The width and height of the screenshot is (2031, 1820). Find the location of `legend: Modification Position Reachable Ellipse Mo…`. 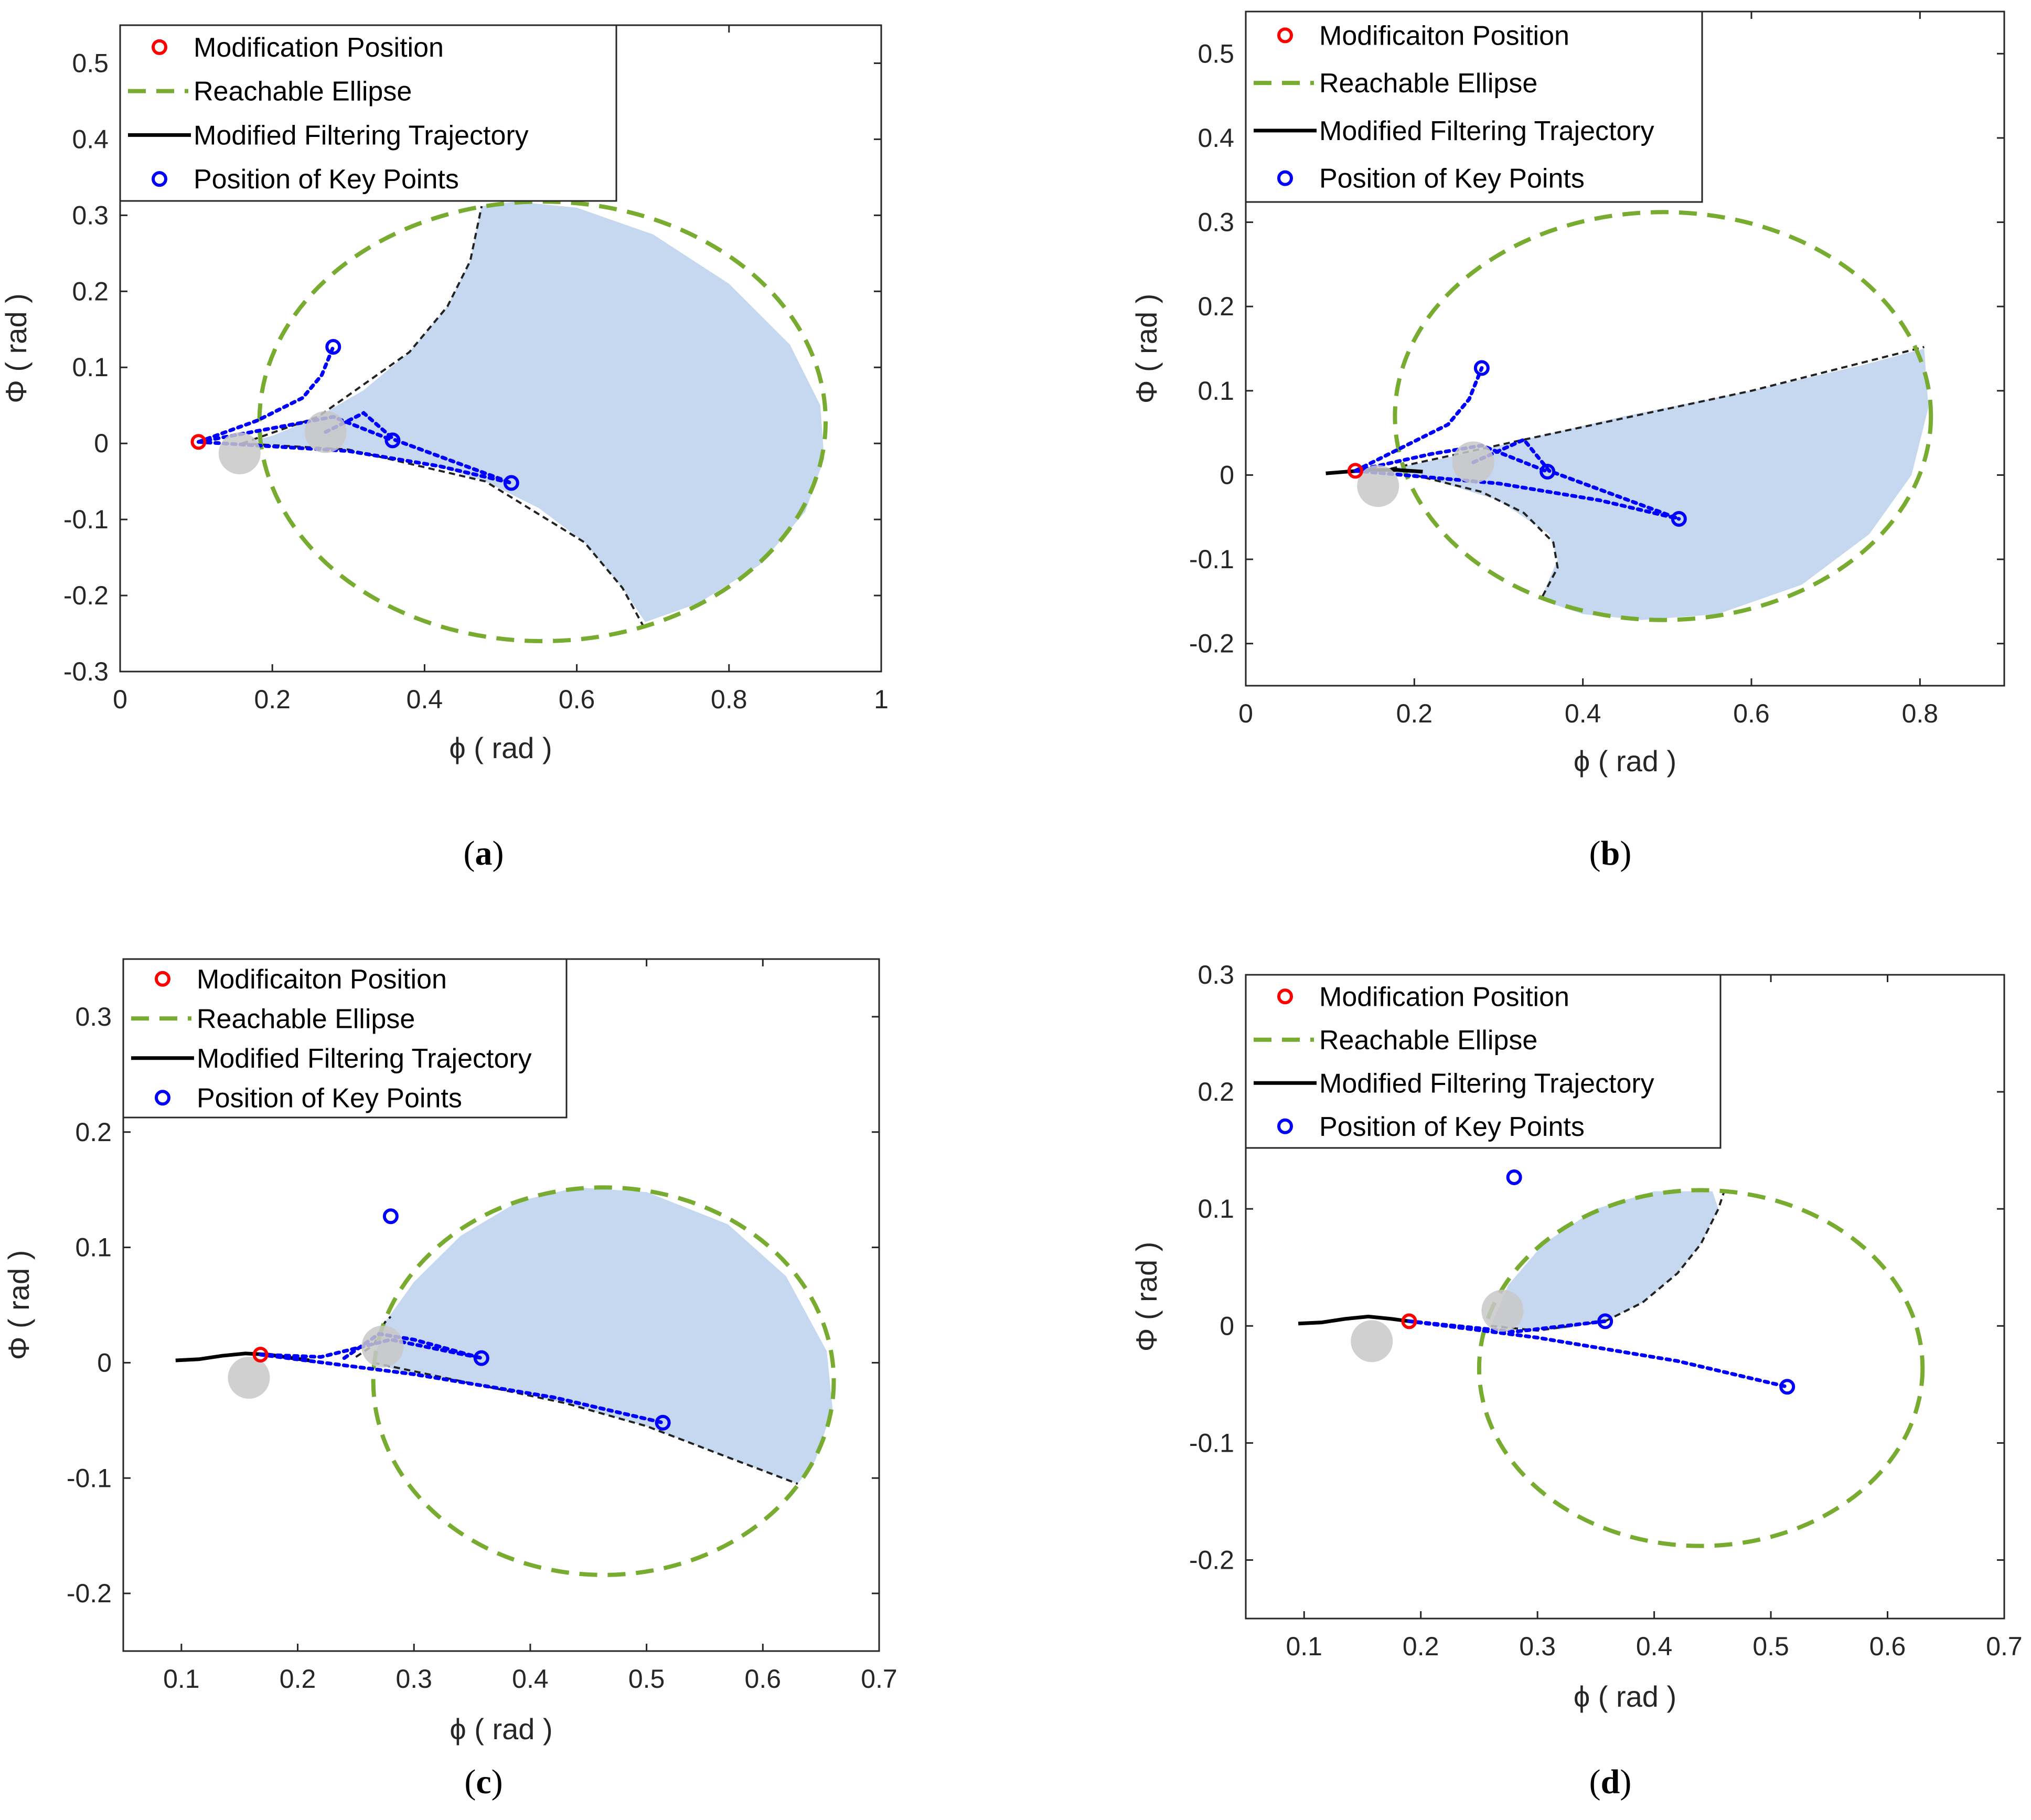

legend: Modification Position Reachable Ellipse Mo… is located at coordinates (368, 113).